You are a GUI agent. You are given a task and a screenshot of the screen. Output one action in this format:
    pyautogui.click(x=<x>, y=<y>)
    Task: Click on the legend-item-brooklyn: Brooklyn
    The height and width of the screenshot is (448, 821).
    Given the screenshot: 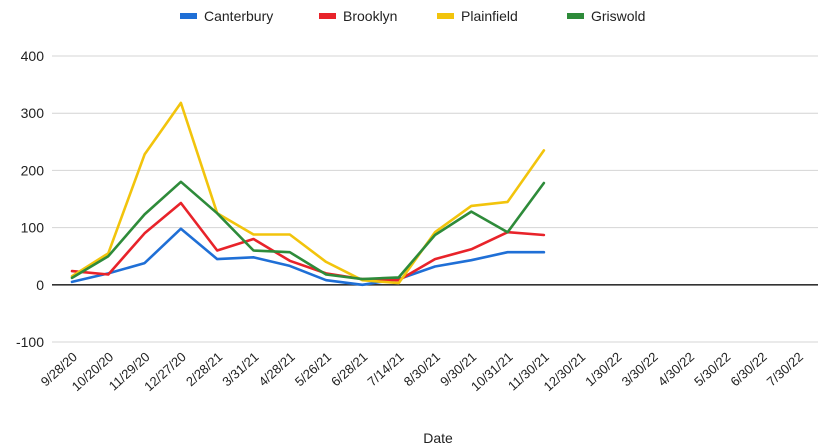 What is the action you would take?
    pyautogui.click(x=358, y=16)
    